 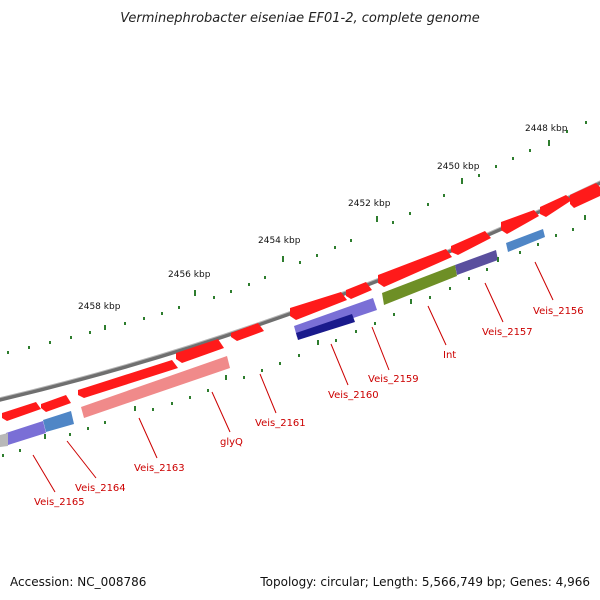 What do you see at coordinates (279, 241) in the screenshot?
I see `tick-label-2454: 2454 kbp` at bounding box center [279, 241].